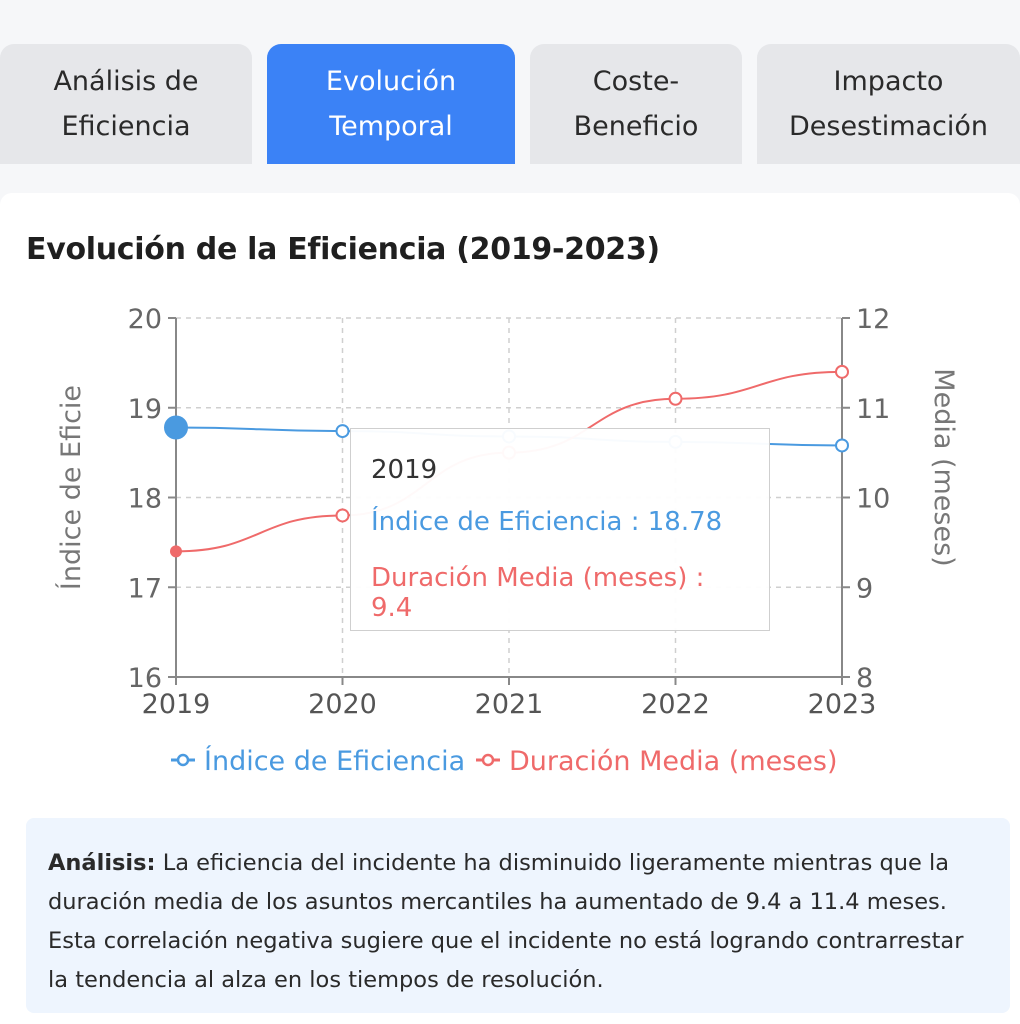 The width and height of the screenshot is (1020, 1024). I want to click on y-left-axis-label: Índice de Eficie, so click(71, 487).